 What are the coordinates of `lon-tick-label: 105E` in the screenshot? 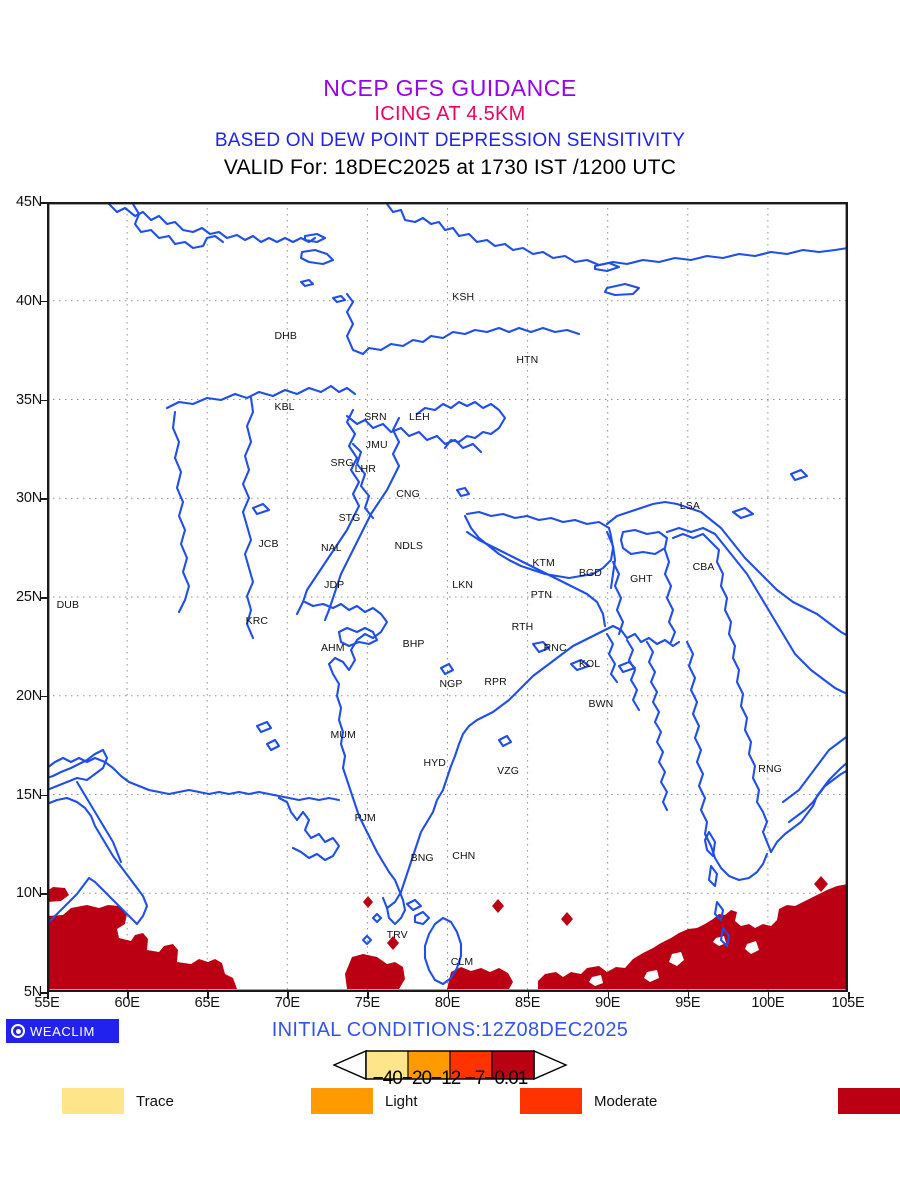 It's located at (848, 1003).